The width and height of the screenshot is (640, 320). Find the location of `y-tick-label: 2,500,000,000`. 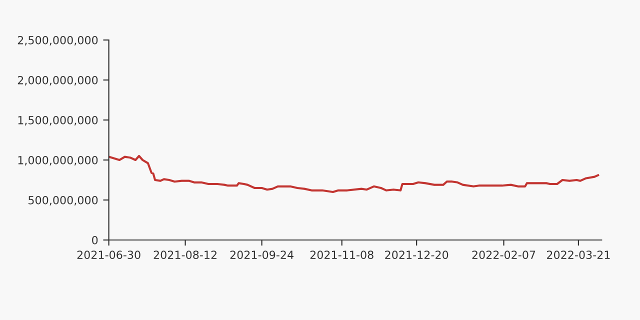

y-tick-label: 2,500,000,000 is located at coordinates (58, 41).